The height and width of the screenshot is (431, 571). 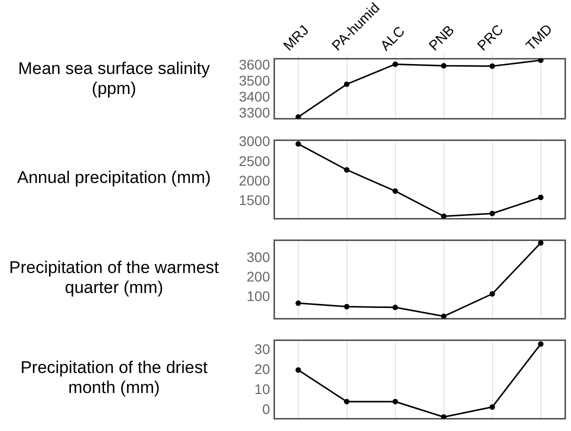 I want to click on y-tick-label: 200, so click(x=258, y=276).